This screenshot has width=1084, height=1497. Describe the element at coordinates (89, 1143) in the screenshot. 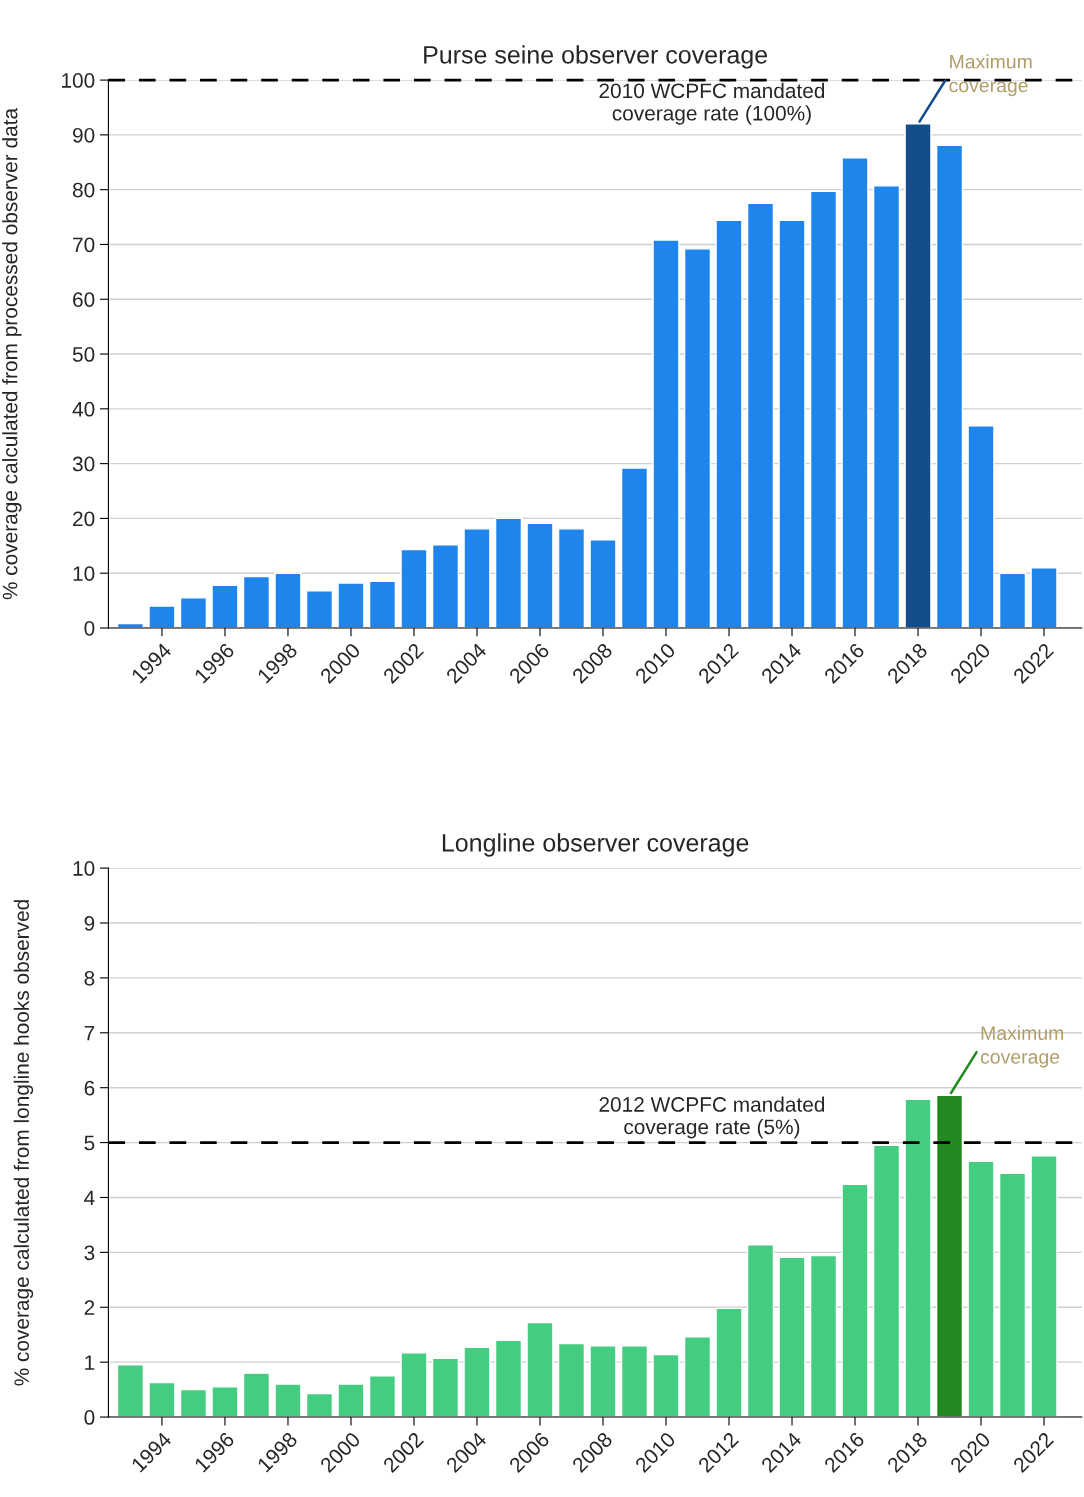

I see `y-tick-label: 5` at that location.